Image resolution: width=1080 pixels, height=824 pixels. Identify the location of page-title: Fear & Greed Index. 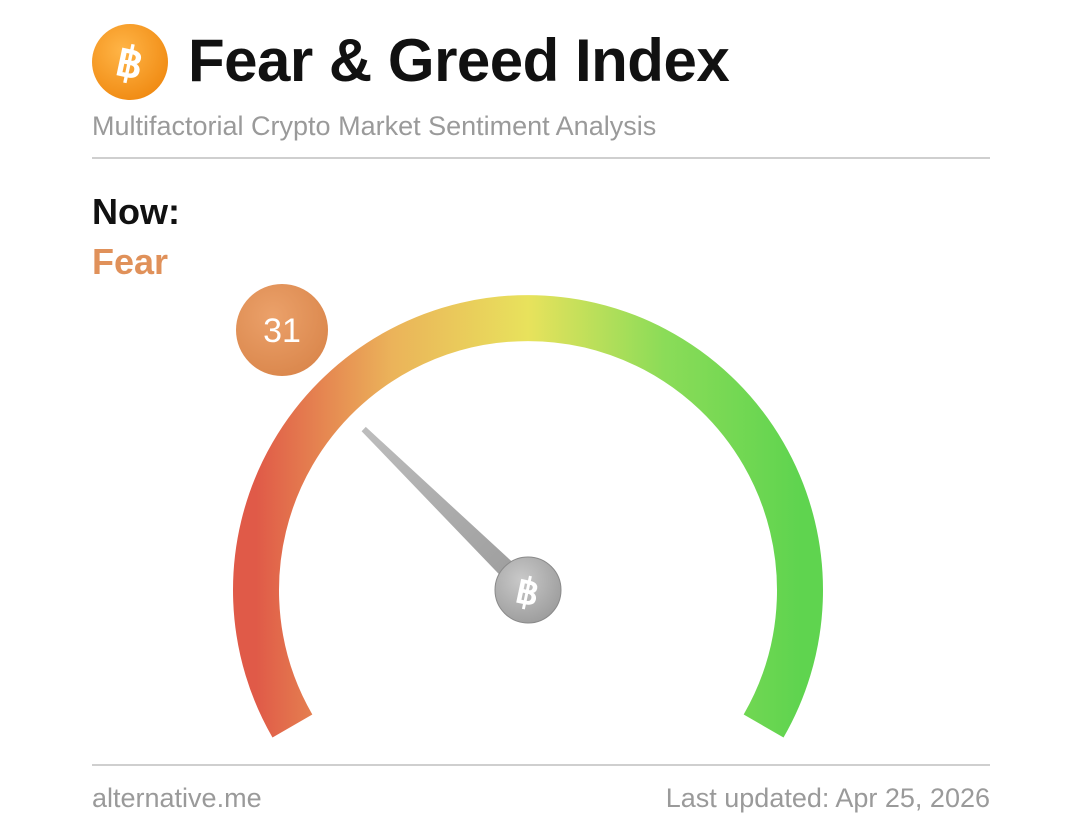
(459, 60).